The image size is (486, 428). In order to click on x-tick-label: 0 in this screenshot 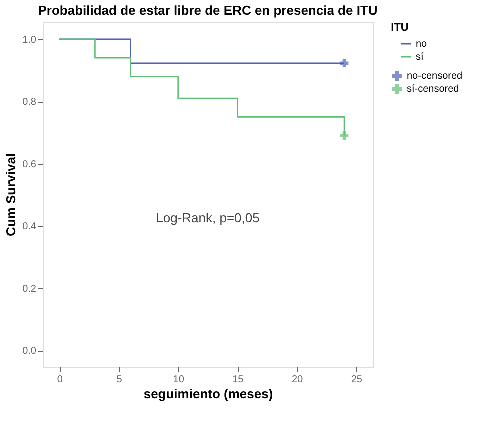, I will do `click(60, 380)`.